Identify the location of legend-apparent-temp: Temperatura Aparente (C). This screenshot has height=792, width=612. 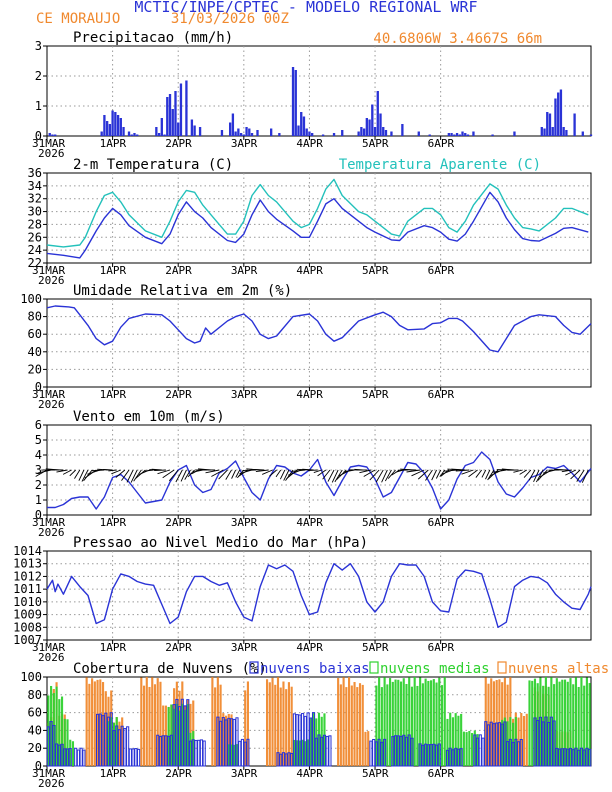
(440, 165).